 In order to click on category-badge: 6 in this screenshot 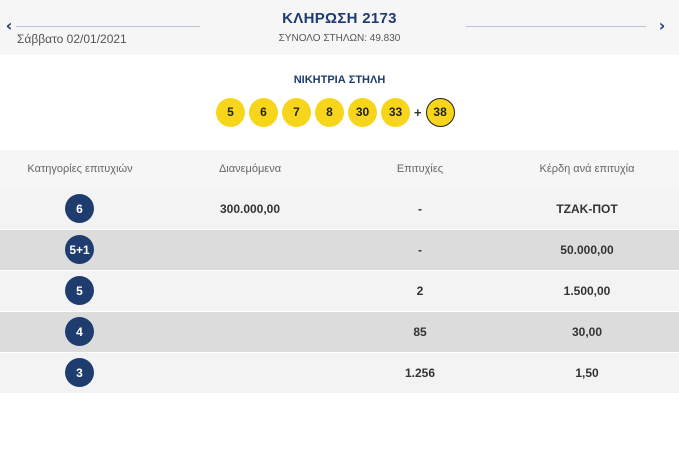, I will do `click(79, 208)`.